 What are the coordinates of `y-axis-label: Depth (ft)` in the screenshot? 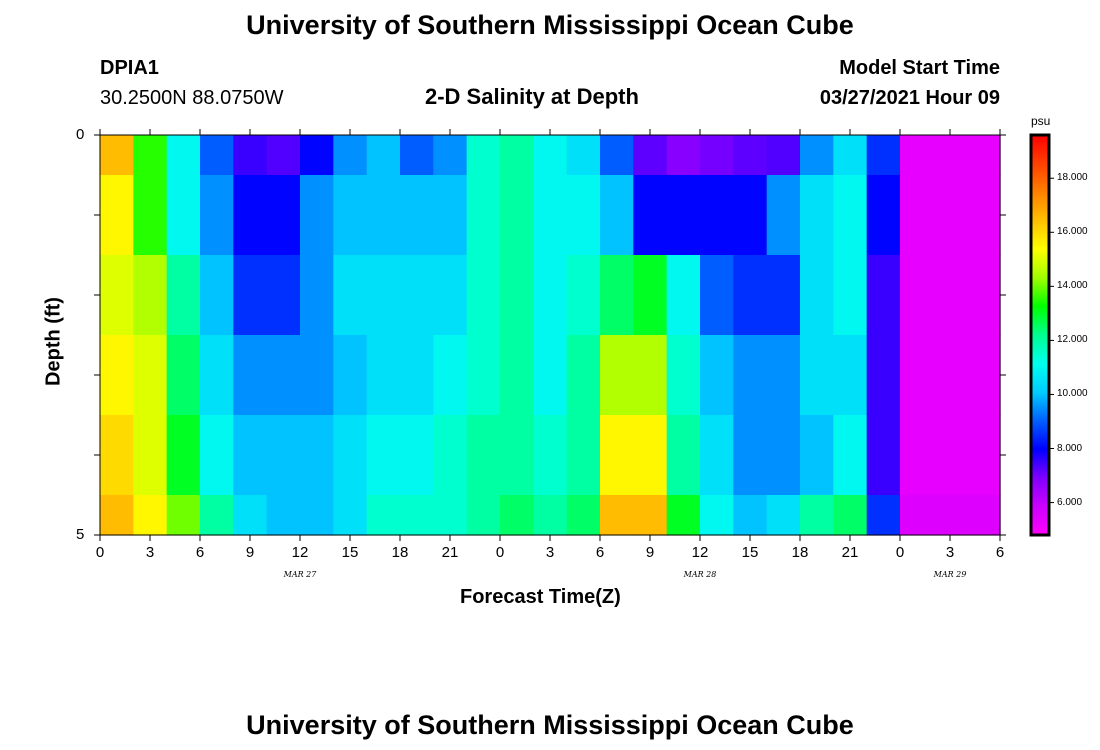 It's located at (53, 341).